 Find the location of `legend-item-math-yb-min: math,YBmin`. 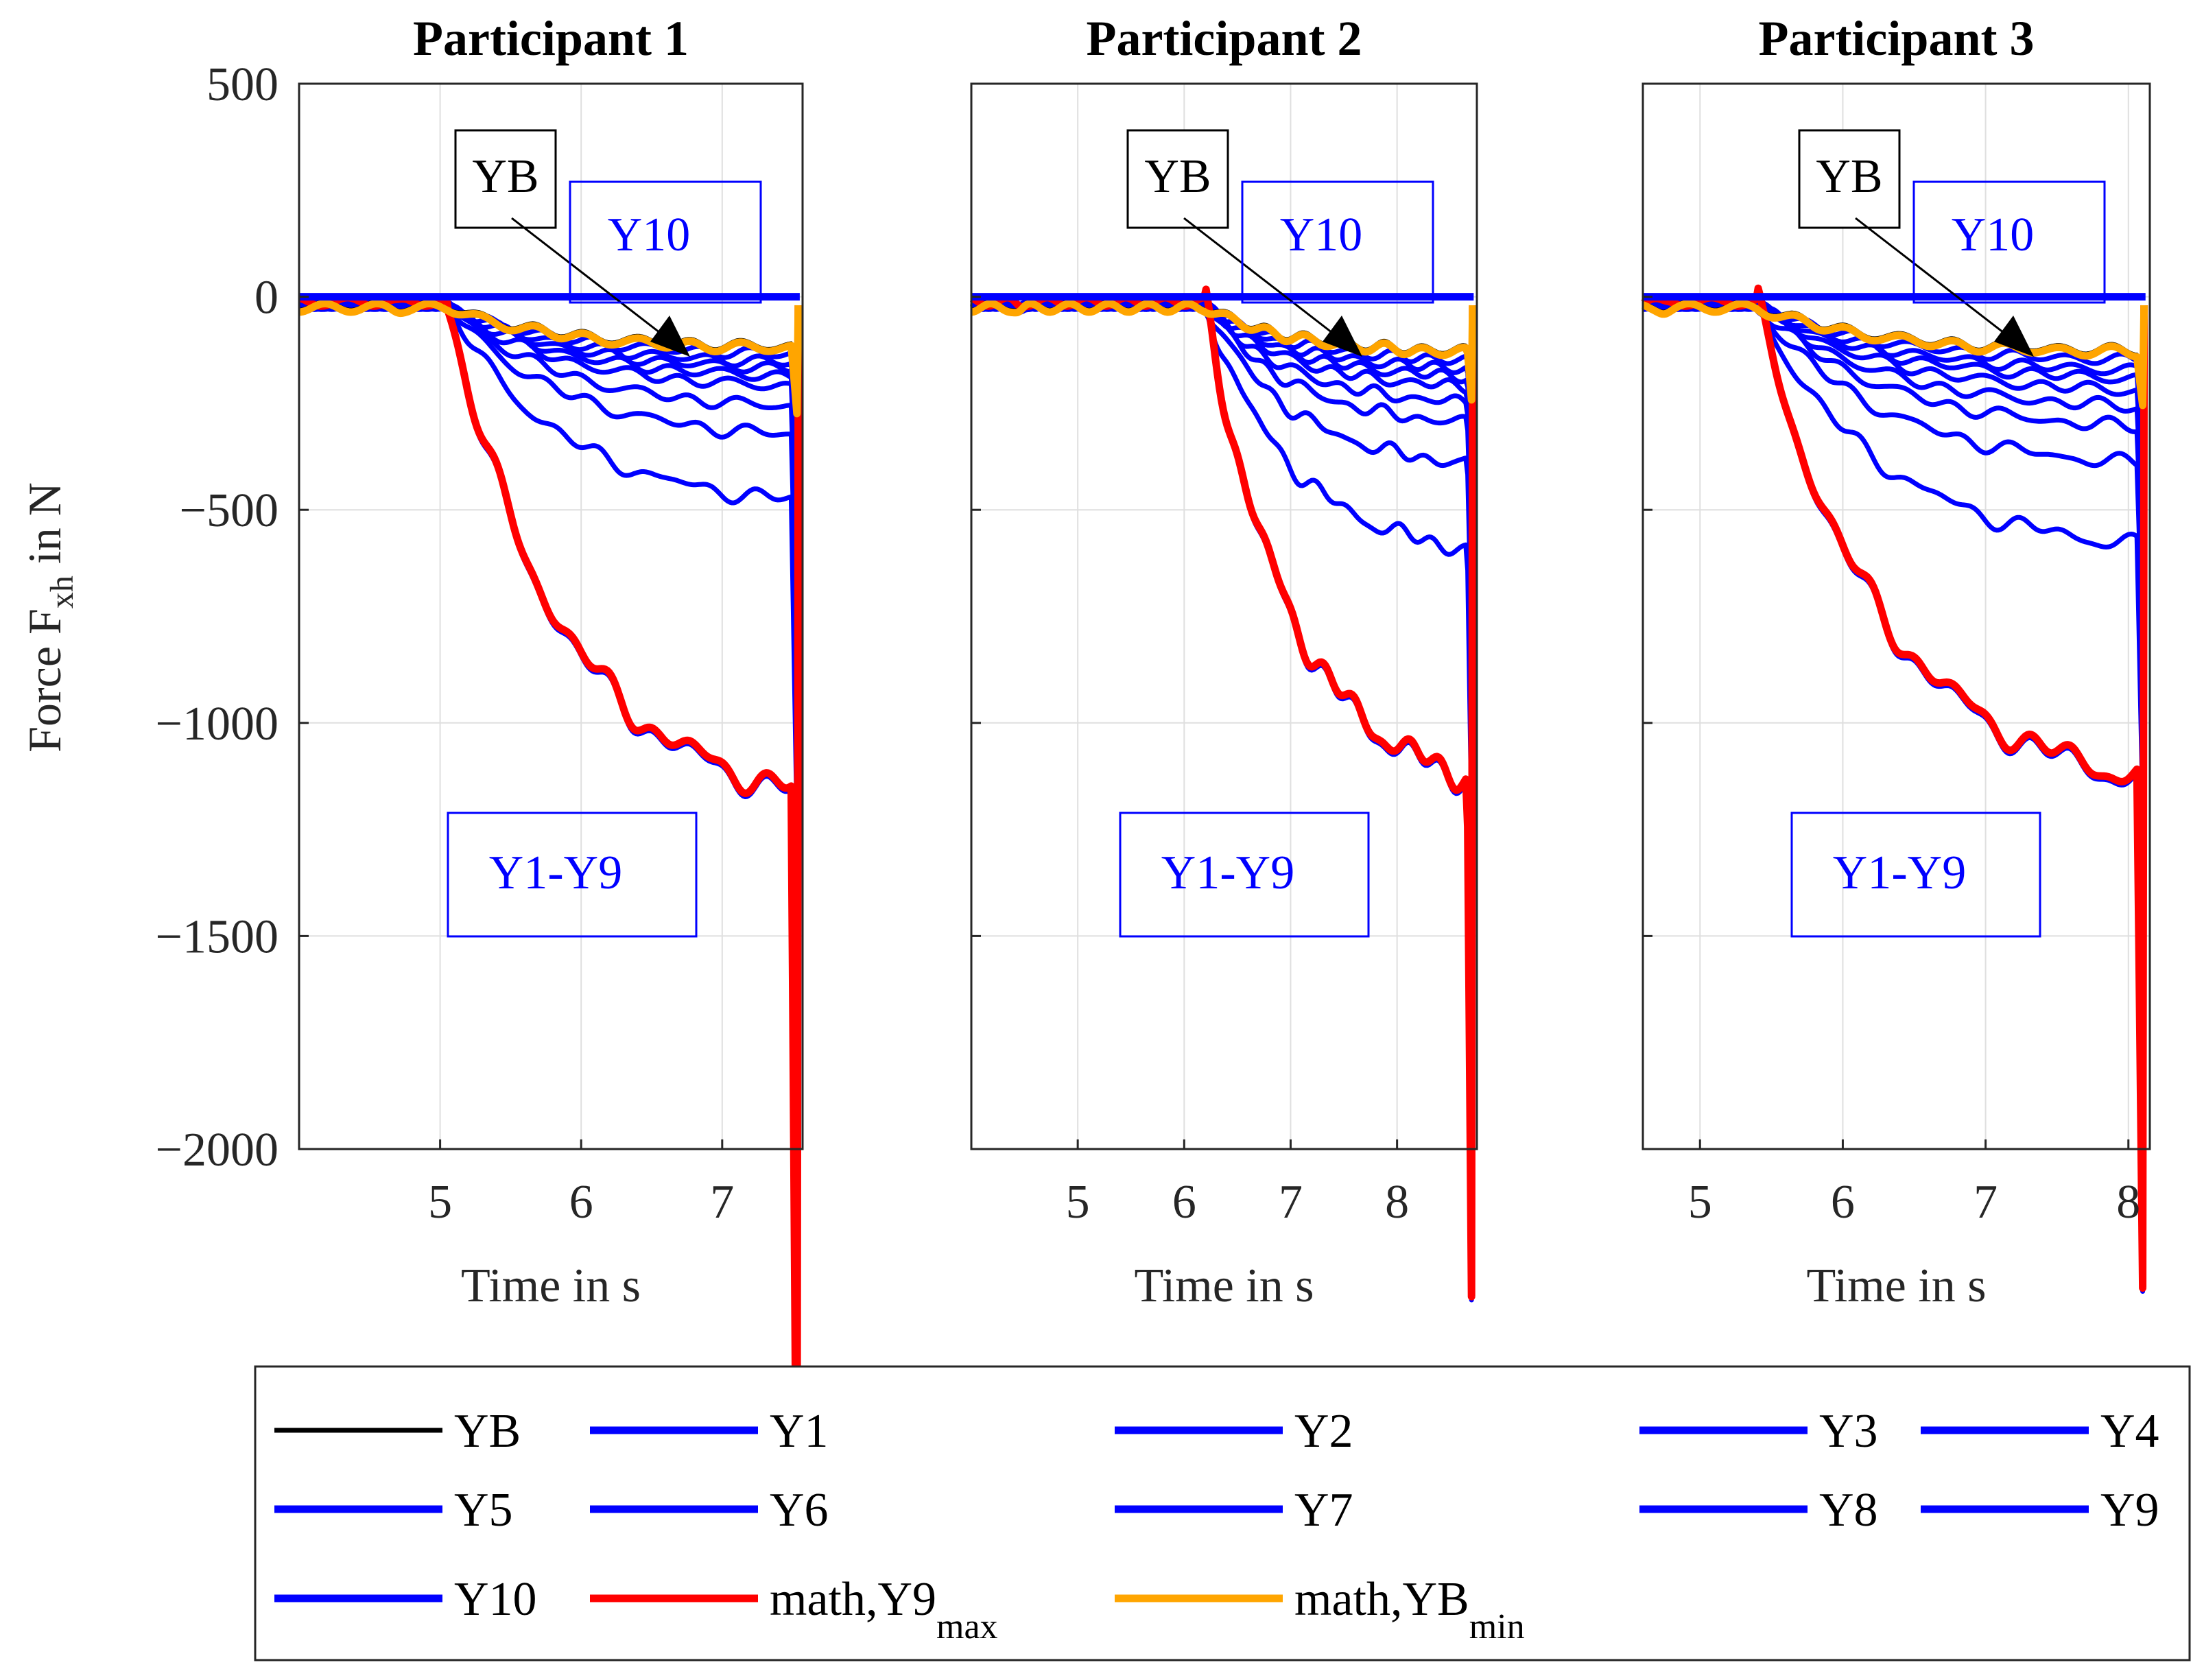

legend-item-math-yb-min: math,YBmin is located at coordinates (1320, 1609).